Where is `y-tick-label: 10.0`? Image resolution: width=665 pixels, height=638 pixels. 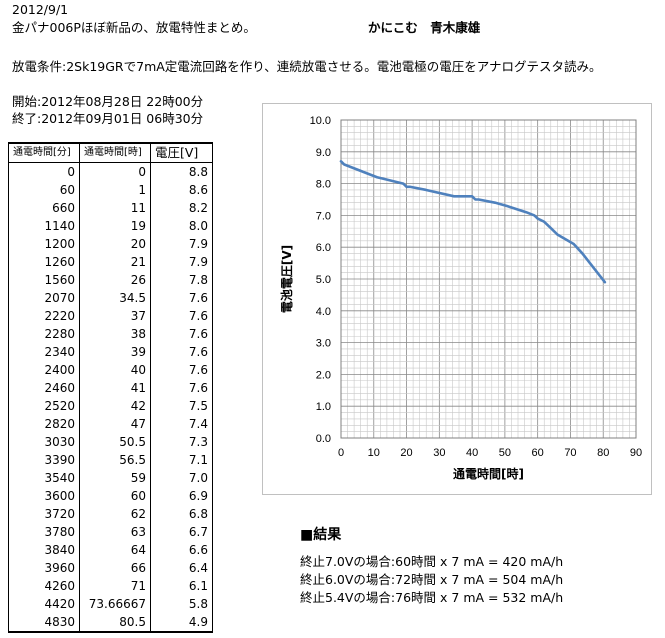
y-tick-label: 10.0 is located at coordinates (320, 121).